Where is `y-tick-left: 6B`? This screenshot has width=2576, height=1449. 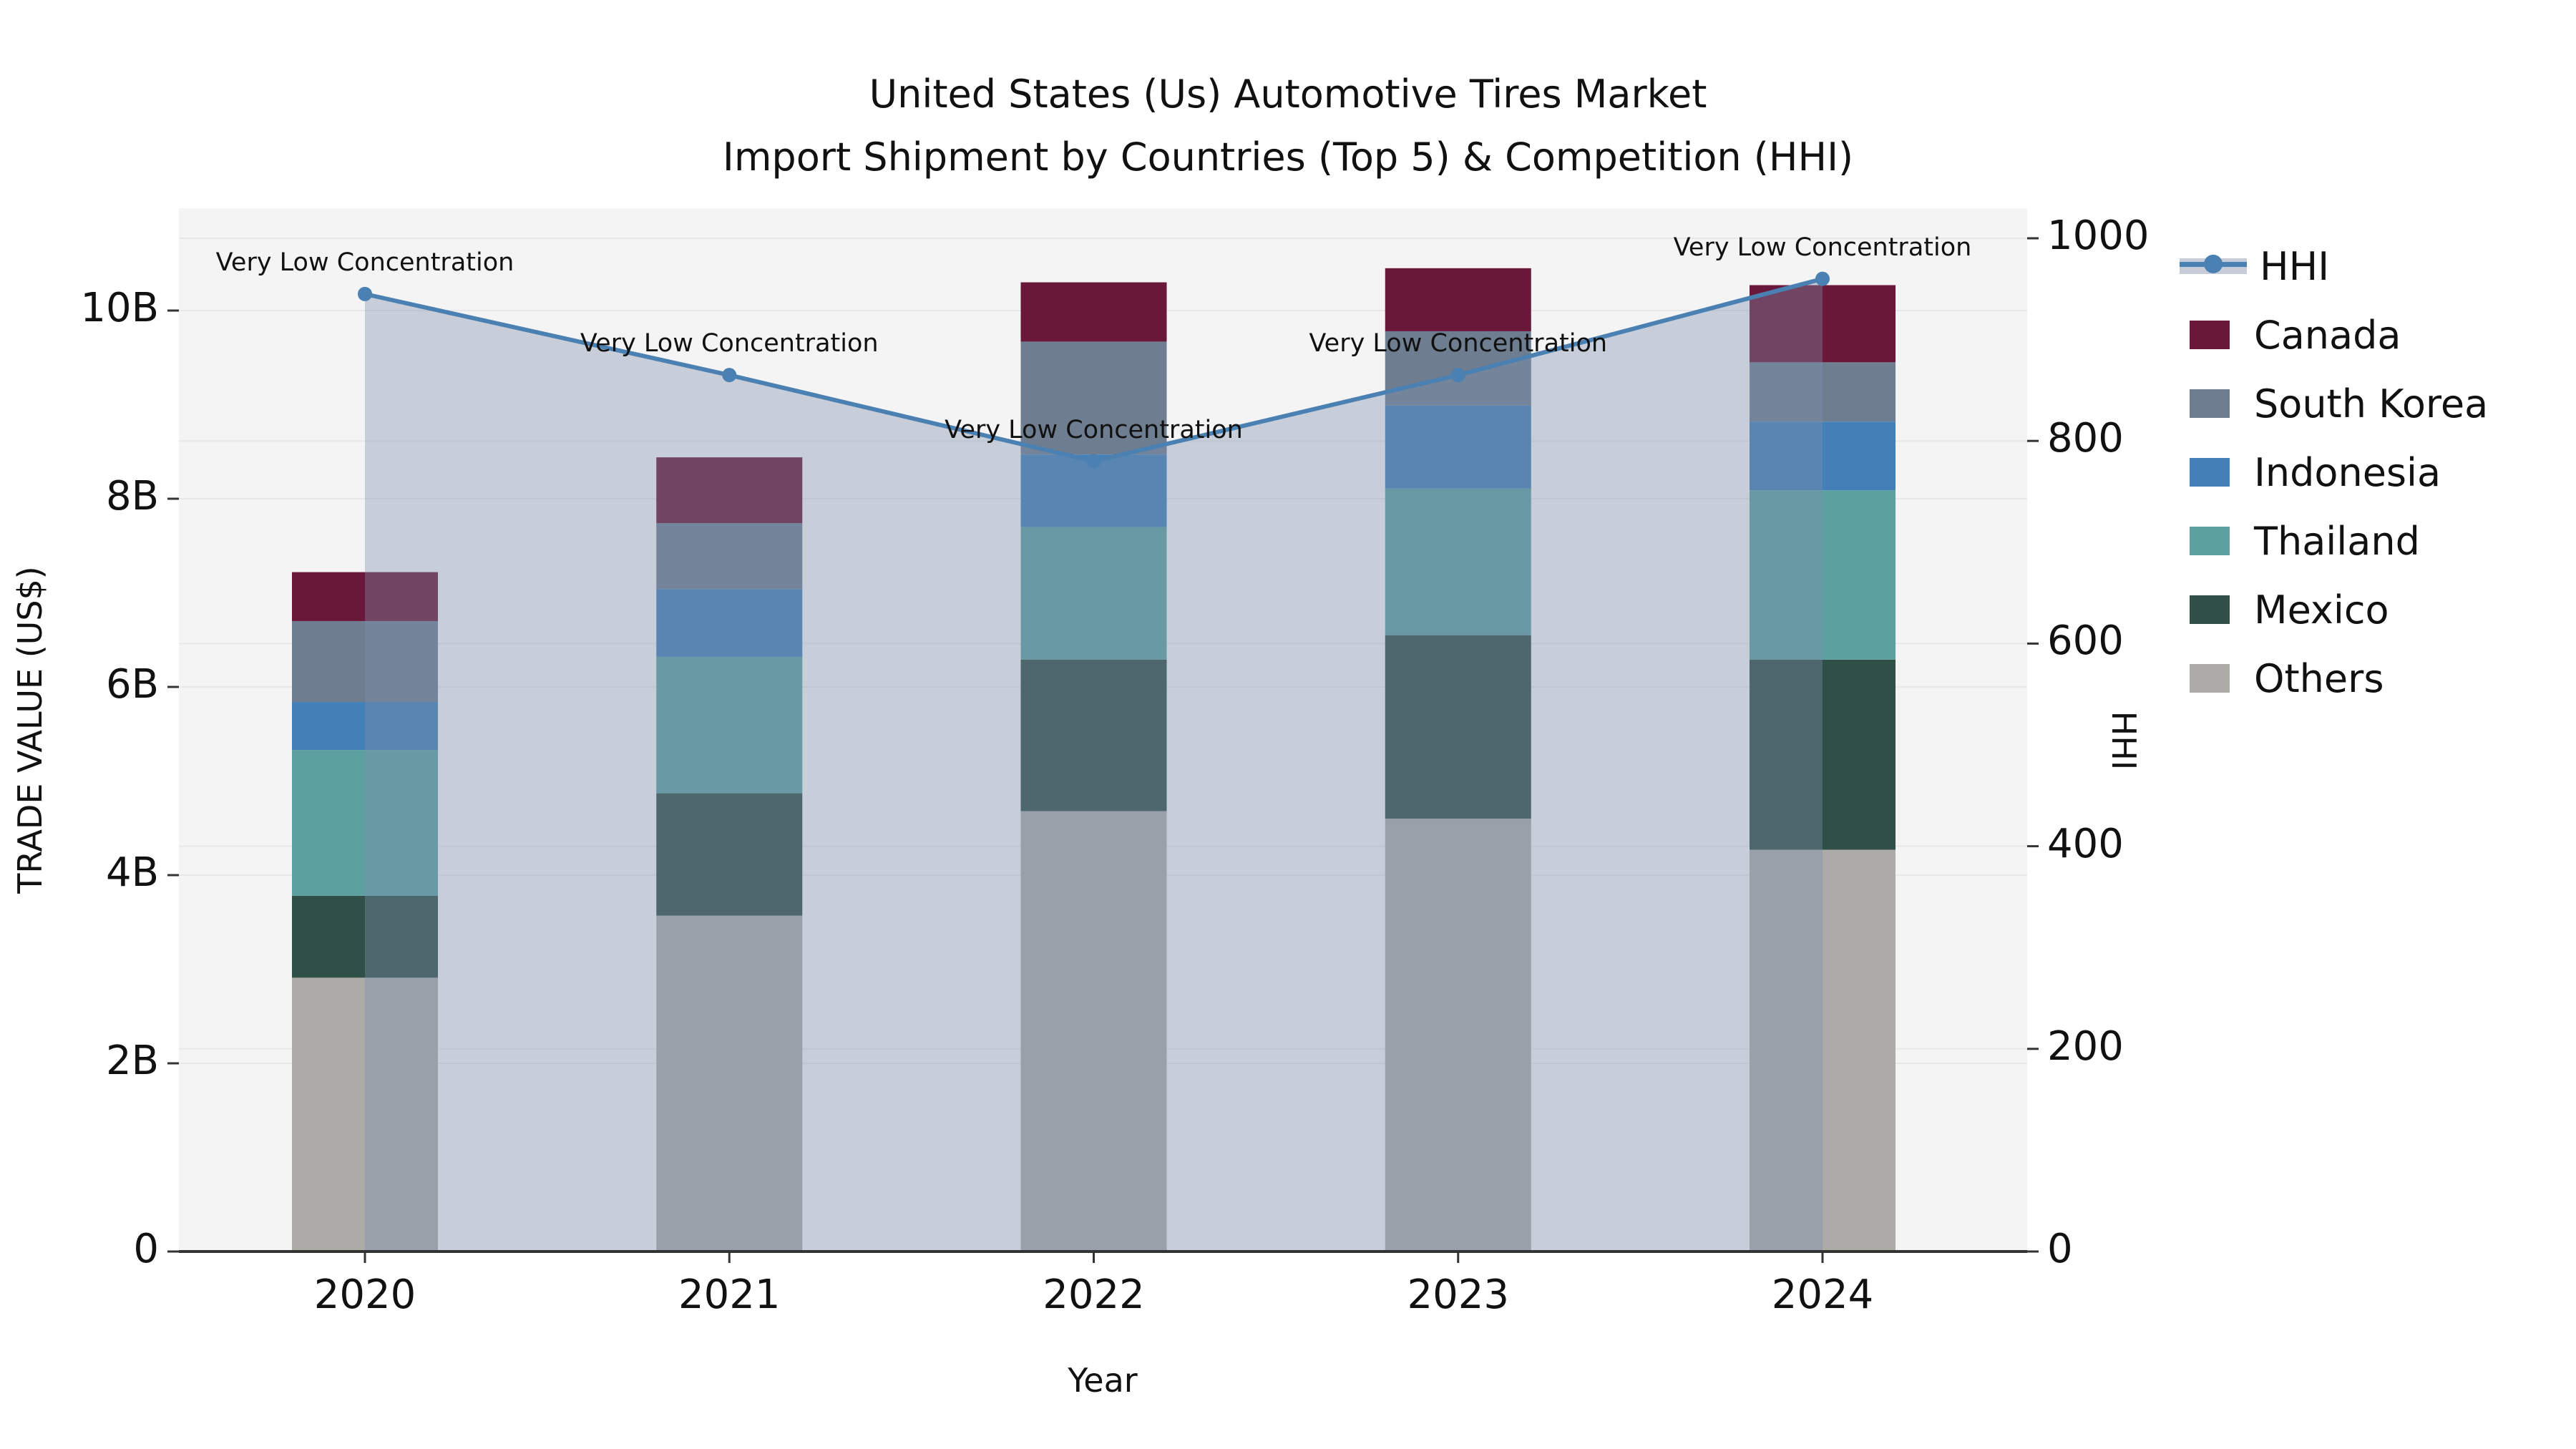
y-tick-left: 6B is located at coordinates (132, 684).